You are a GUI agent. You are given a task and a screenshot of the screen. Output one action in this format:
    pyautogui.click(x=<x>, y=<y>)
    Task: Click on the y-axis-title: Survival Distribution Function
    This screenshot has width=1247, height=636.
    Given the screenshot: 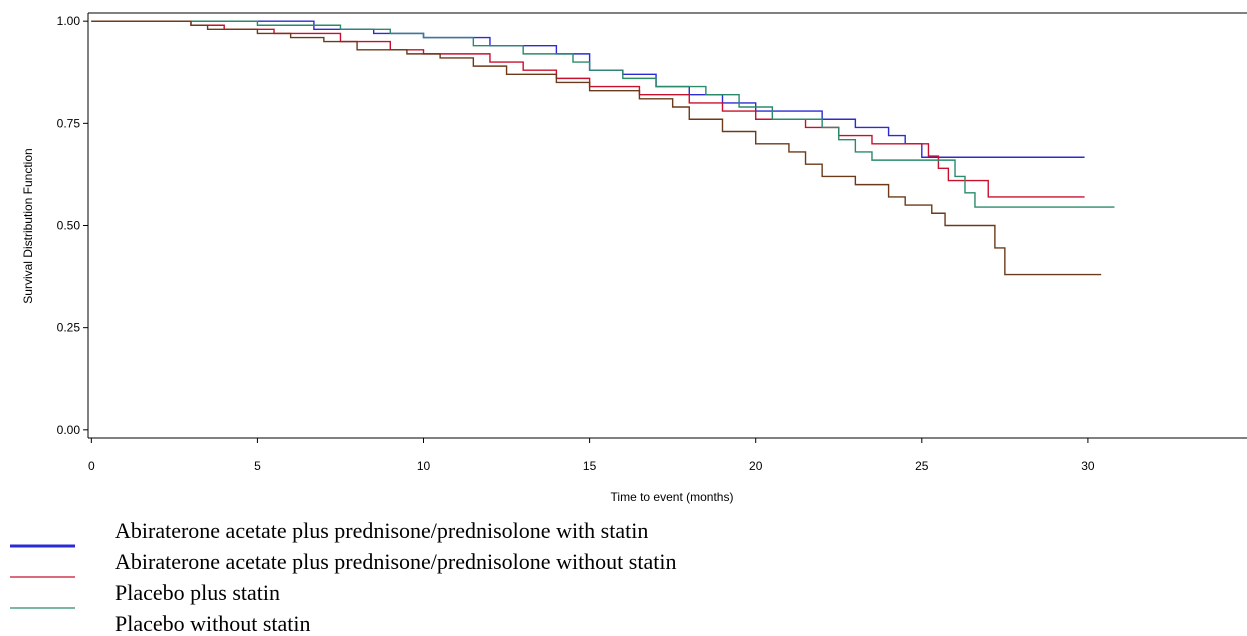 What is the action you would take?
    pyautogui.click(x=28, y=225)
    